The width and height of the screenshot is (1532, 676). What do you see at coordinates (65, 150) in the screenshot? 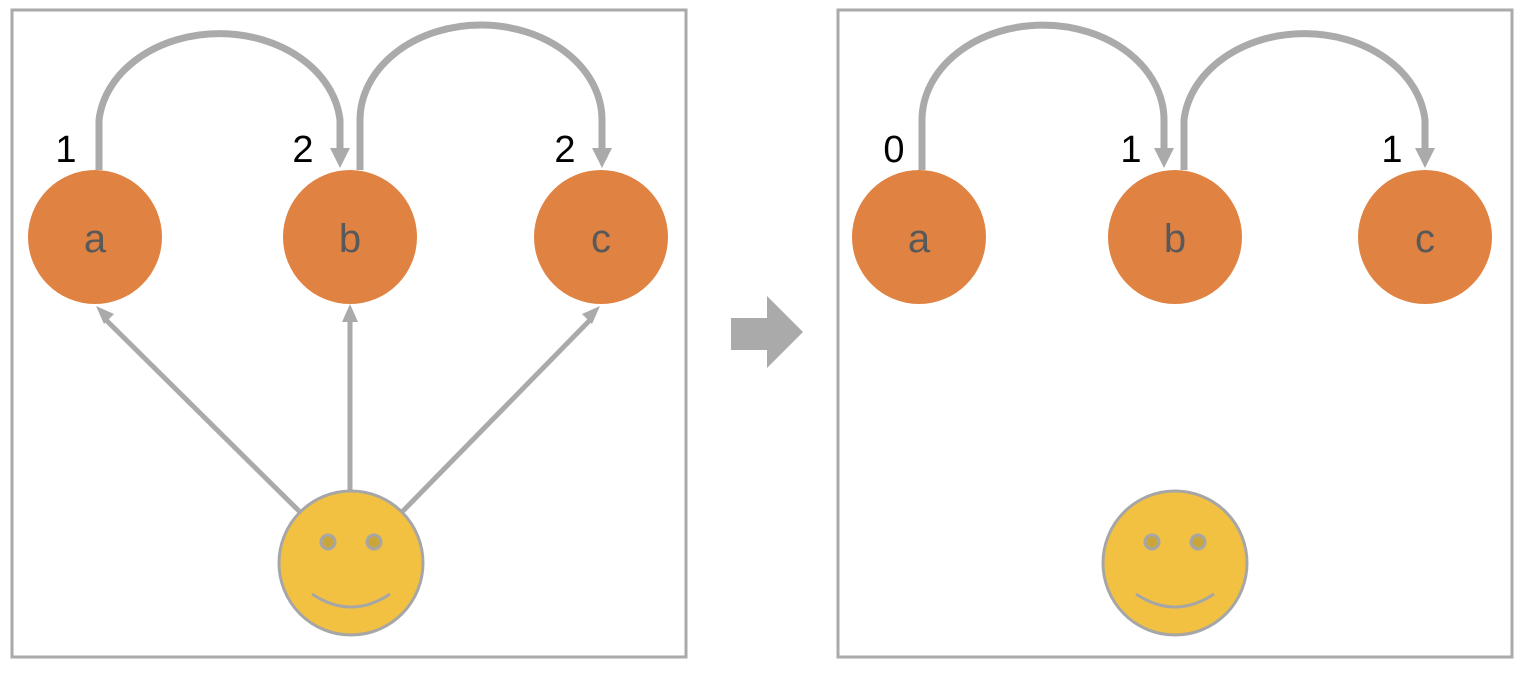
I see `count-a: 1` at bounding box center [65, 150].